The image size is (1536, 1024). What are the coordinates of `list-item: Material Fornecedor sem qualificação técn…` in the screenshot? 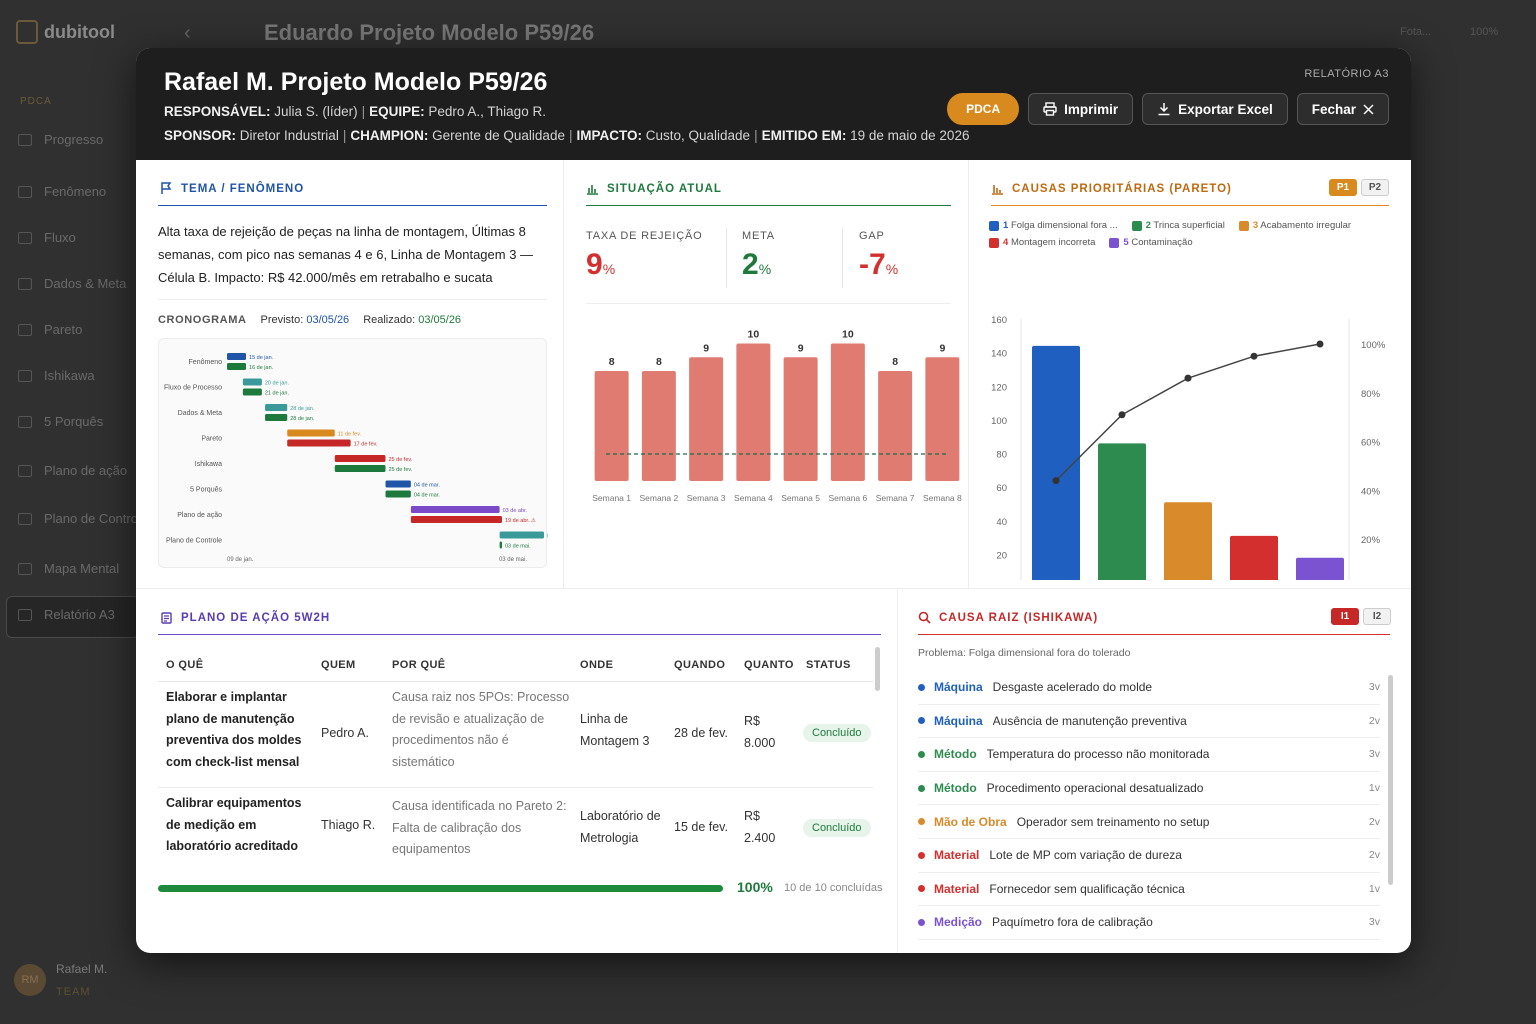 It's located at (1149, 890).